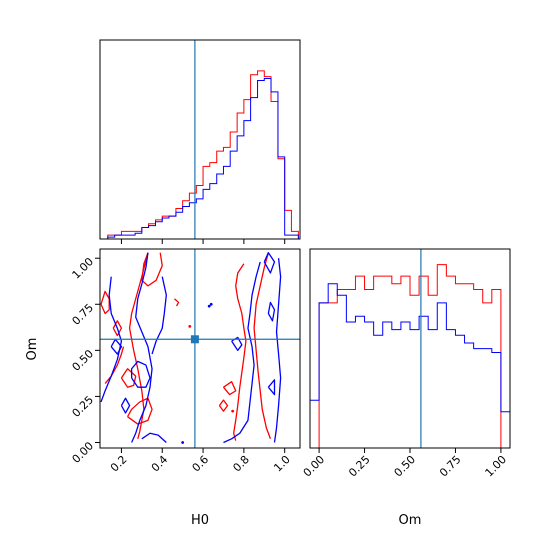 This screenshot has height=554, width=550. I want to click on joint-truth-marker, so click(194, 339).